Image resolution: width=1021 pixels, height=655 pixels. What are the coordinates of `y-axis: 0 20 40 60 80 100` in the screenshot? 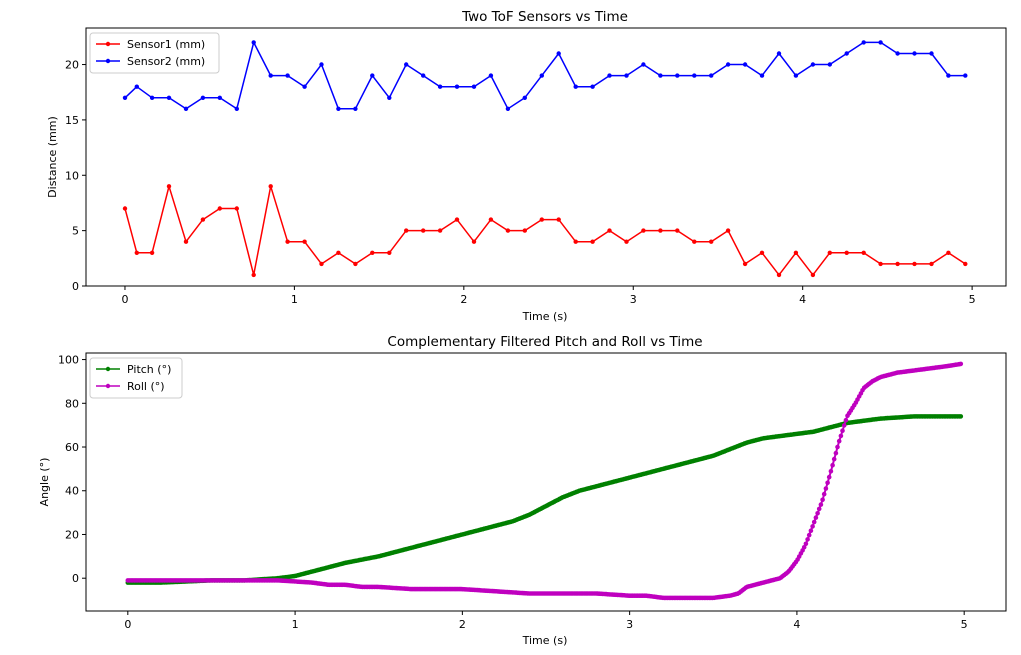 It's located at (72, 469).